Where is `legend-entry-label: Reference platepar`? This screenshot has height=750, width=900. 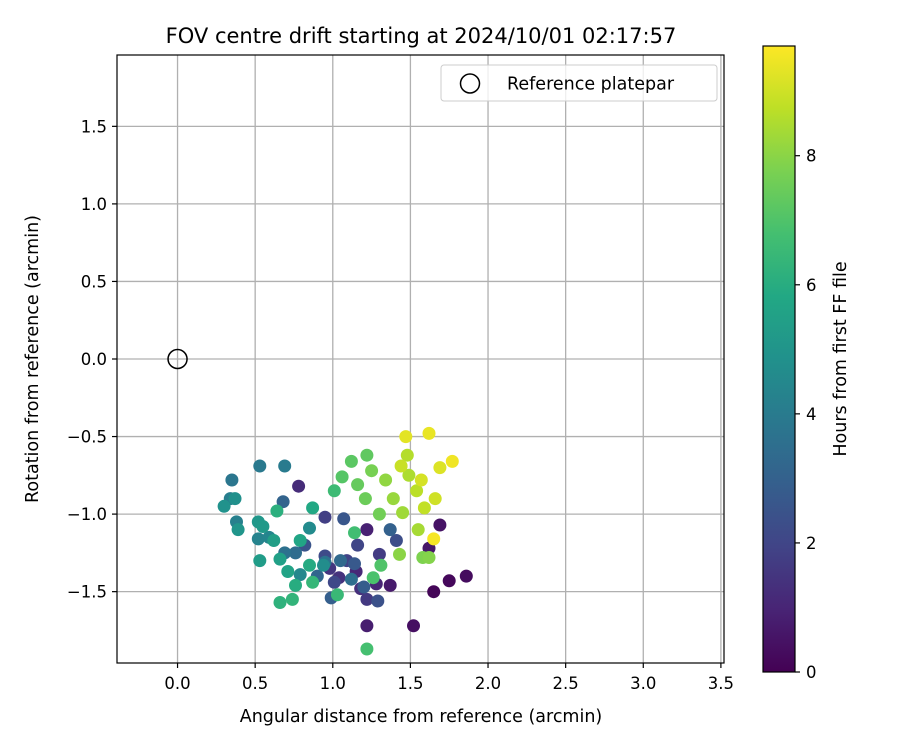
legend-entry-label: Reference platepar is located at coordinates (591, 85).